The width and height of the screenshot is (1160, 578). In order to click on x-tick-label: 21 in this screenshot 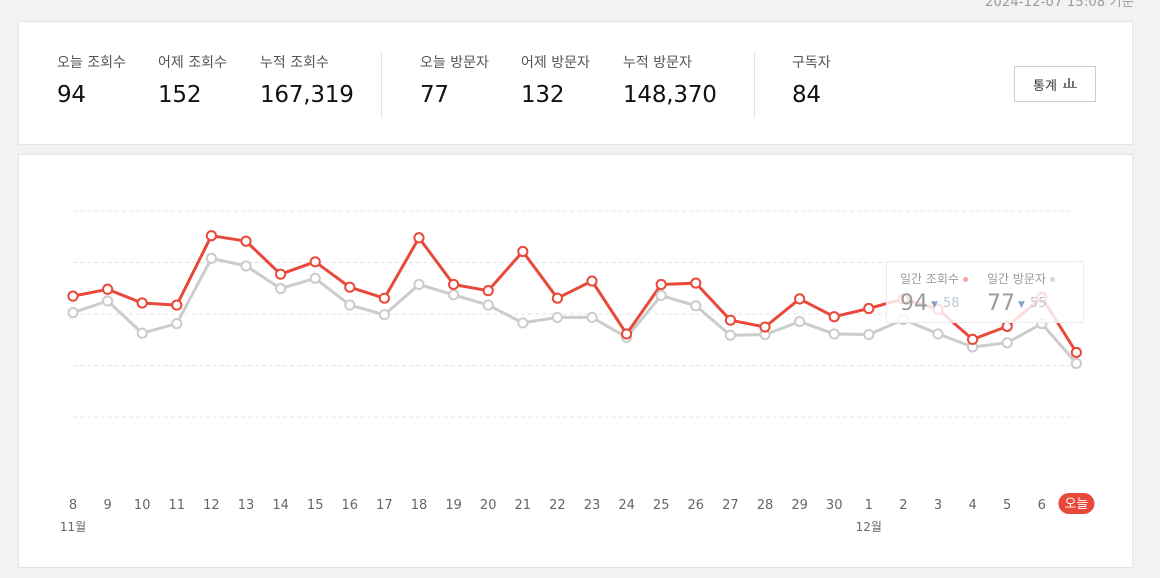, I will do `click(523, 505)`.